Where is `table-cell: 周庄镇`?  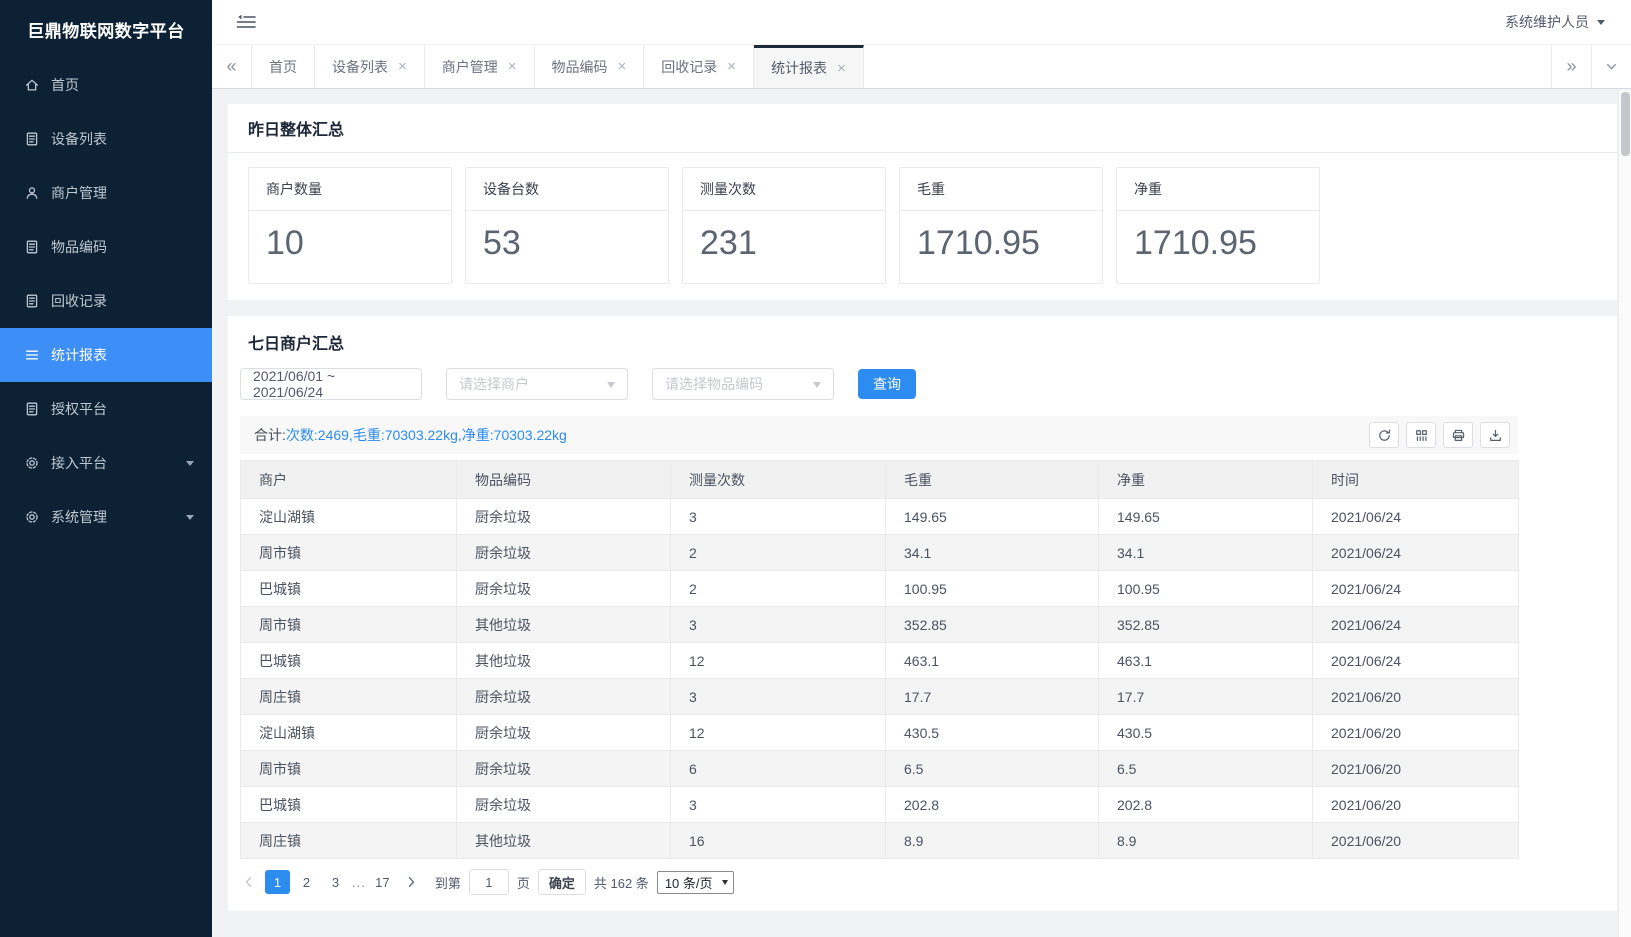
table-cell: 周庄镇 is located at coordinates (348, 696).